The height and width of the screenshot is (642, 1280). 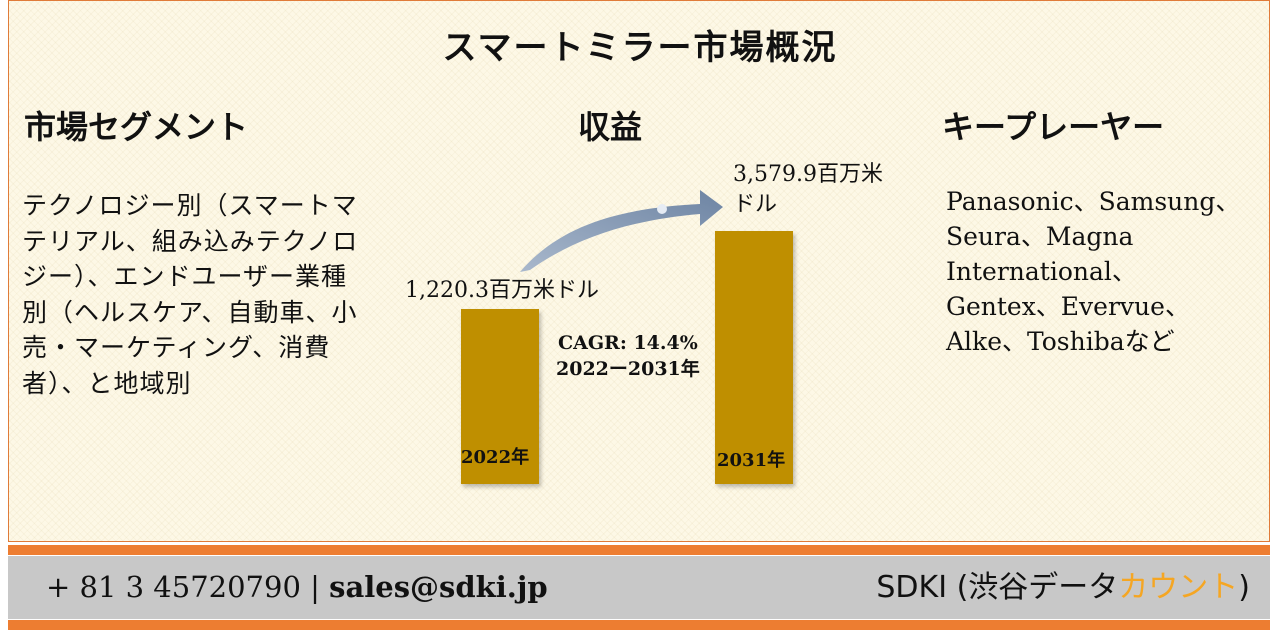 I want to click on bar-label-2031: 2031年, so click(x=751, y=460).